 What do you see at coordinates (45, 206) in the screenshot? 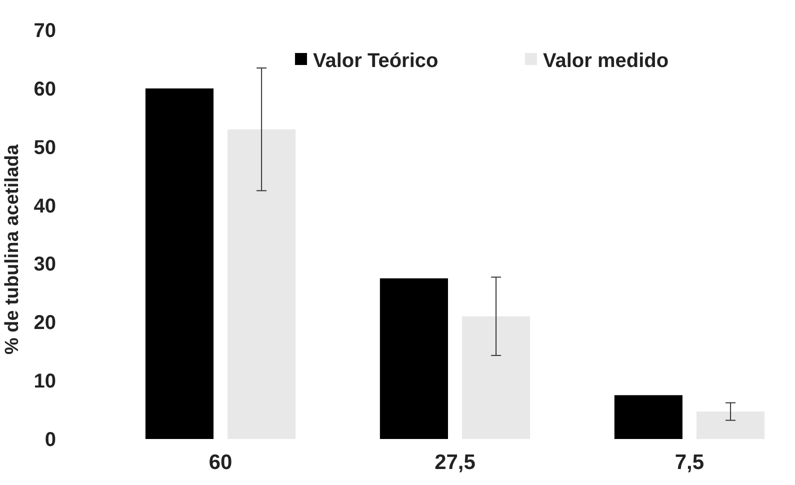
I see `y-tick-label: 40` at bounding box center [45, 206].